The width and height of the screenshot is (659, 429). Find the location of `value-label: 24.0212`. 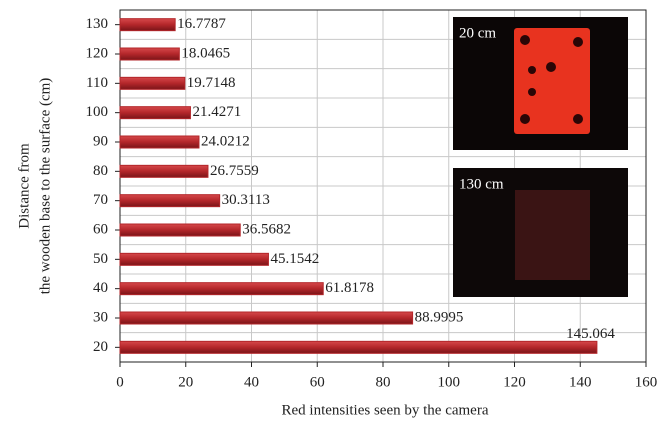

value-label: 24.0212 is located at coordinates (225, 141).